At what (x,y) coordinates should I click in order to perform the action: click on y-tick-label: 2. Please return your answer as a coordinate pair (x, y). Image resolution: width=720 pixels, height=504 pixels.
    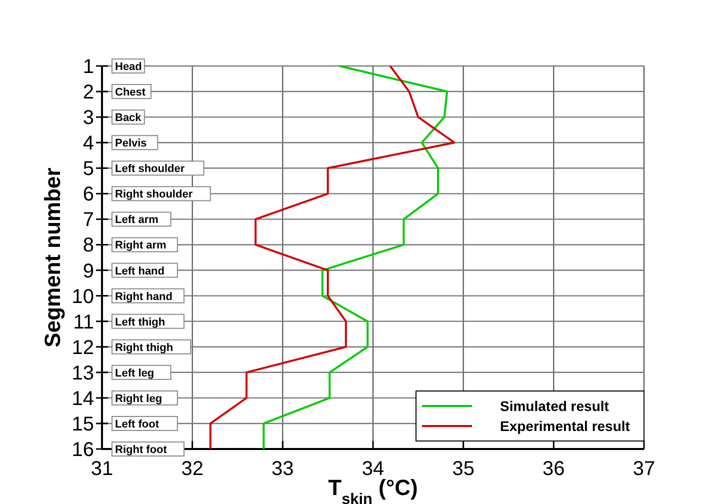
    Looking at the image, I should click on (88, 93).